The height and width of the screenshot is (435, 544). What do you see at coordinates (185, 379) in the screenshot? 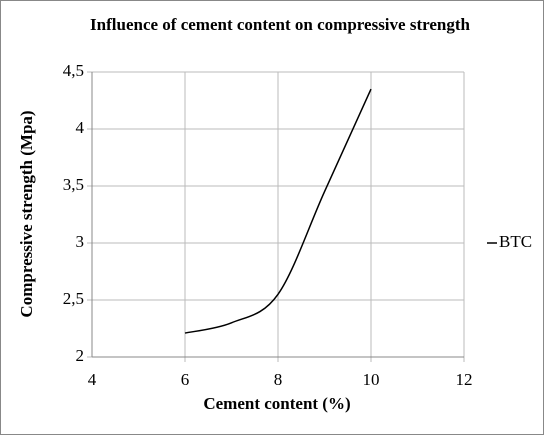
I see `x-tick-label: 6` at bounding box center [185, 379].